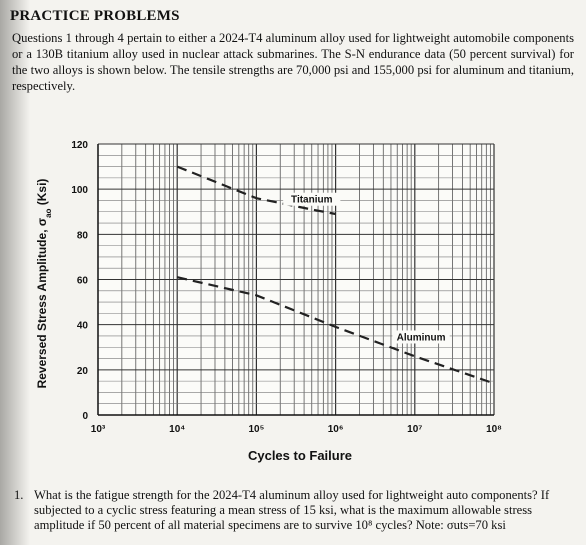 The width and height of the screenshot is (586, 545). I want to click on y-tick-label: 120, so click(79, 145).